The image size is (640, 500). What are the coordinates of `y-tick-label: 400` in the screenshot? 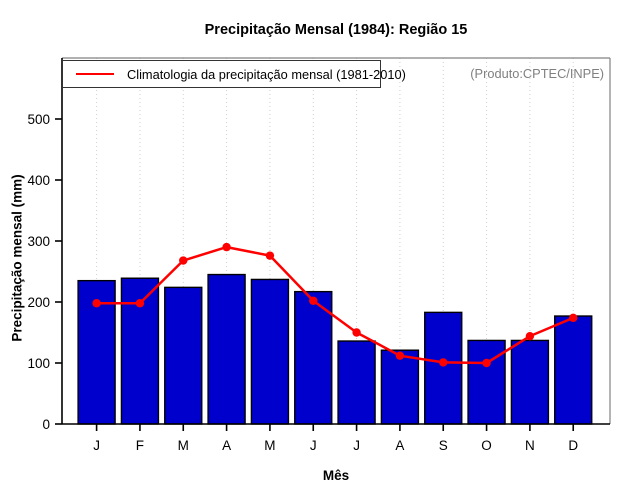 It's located at (38, 180).